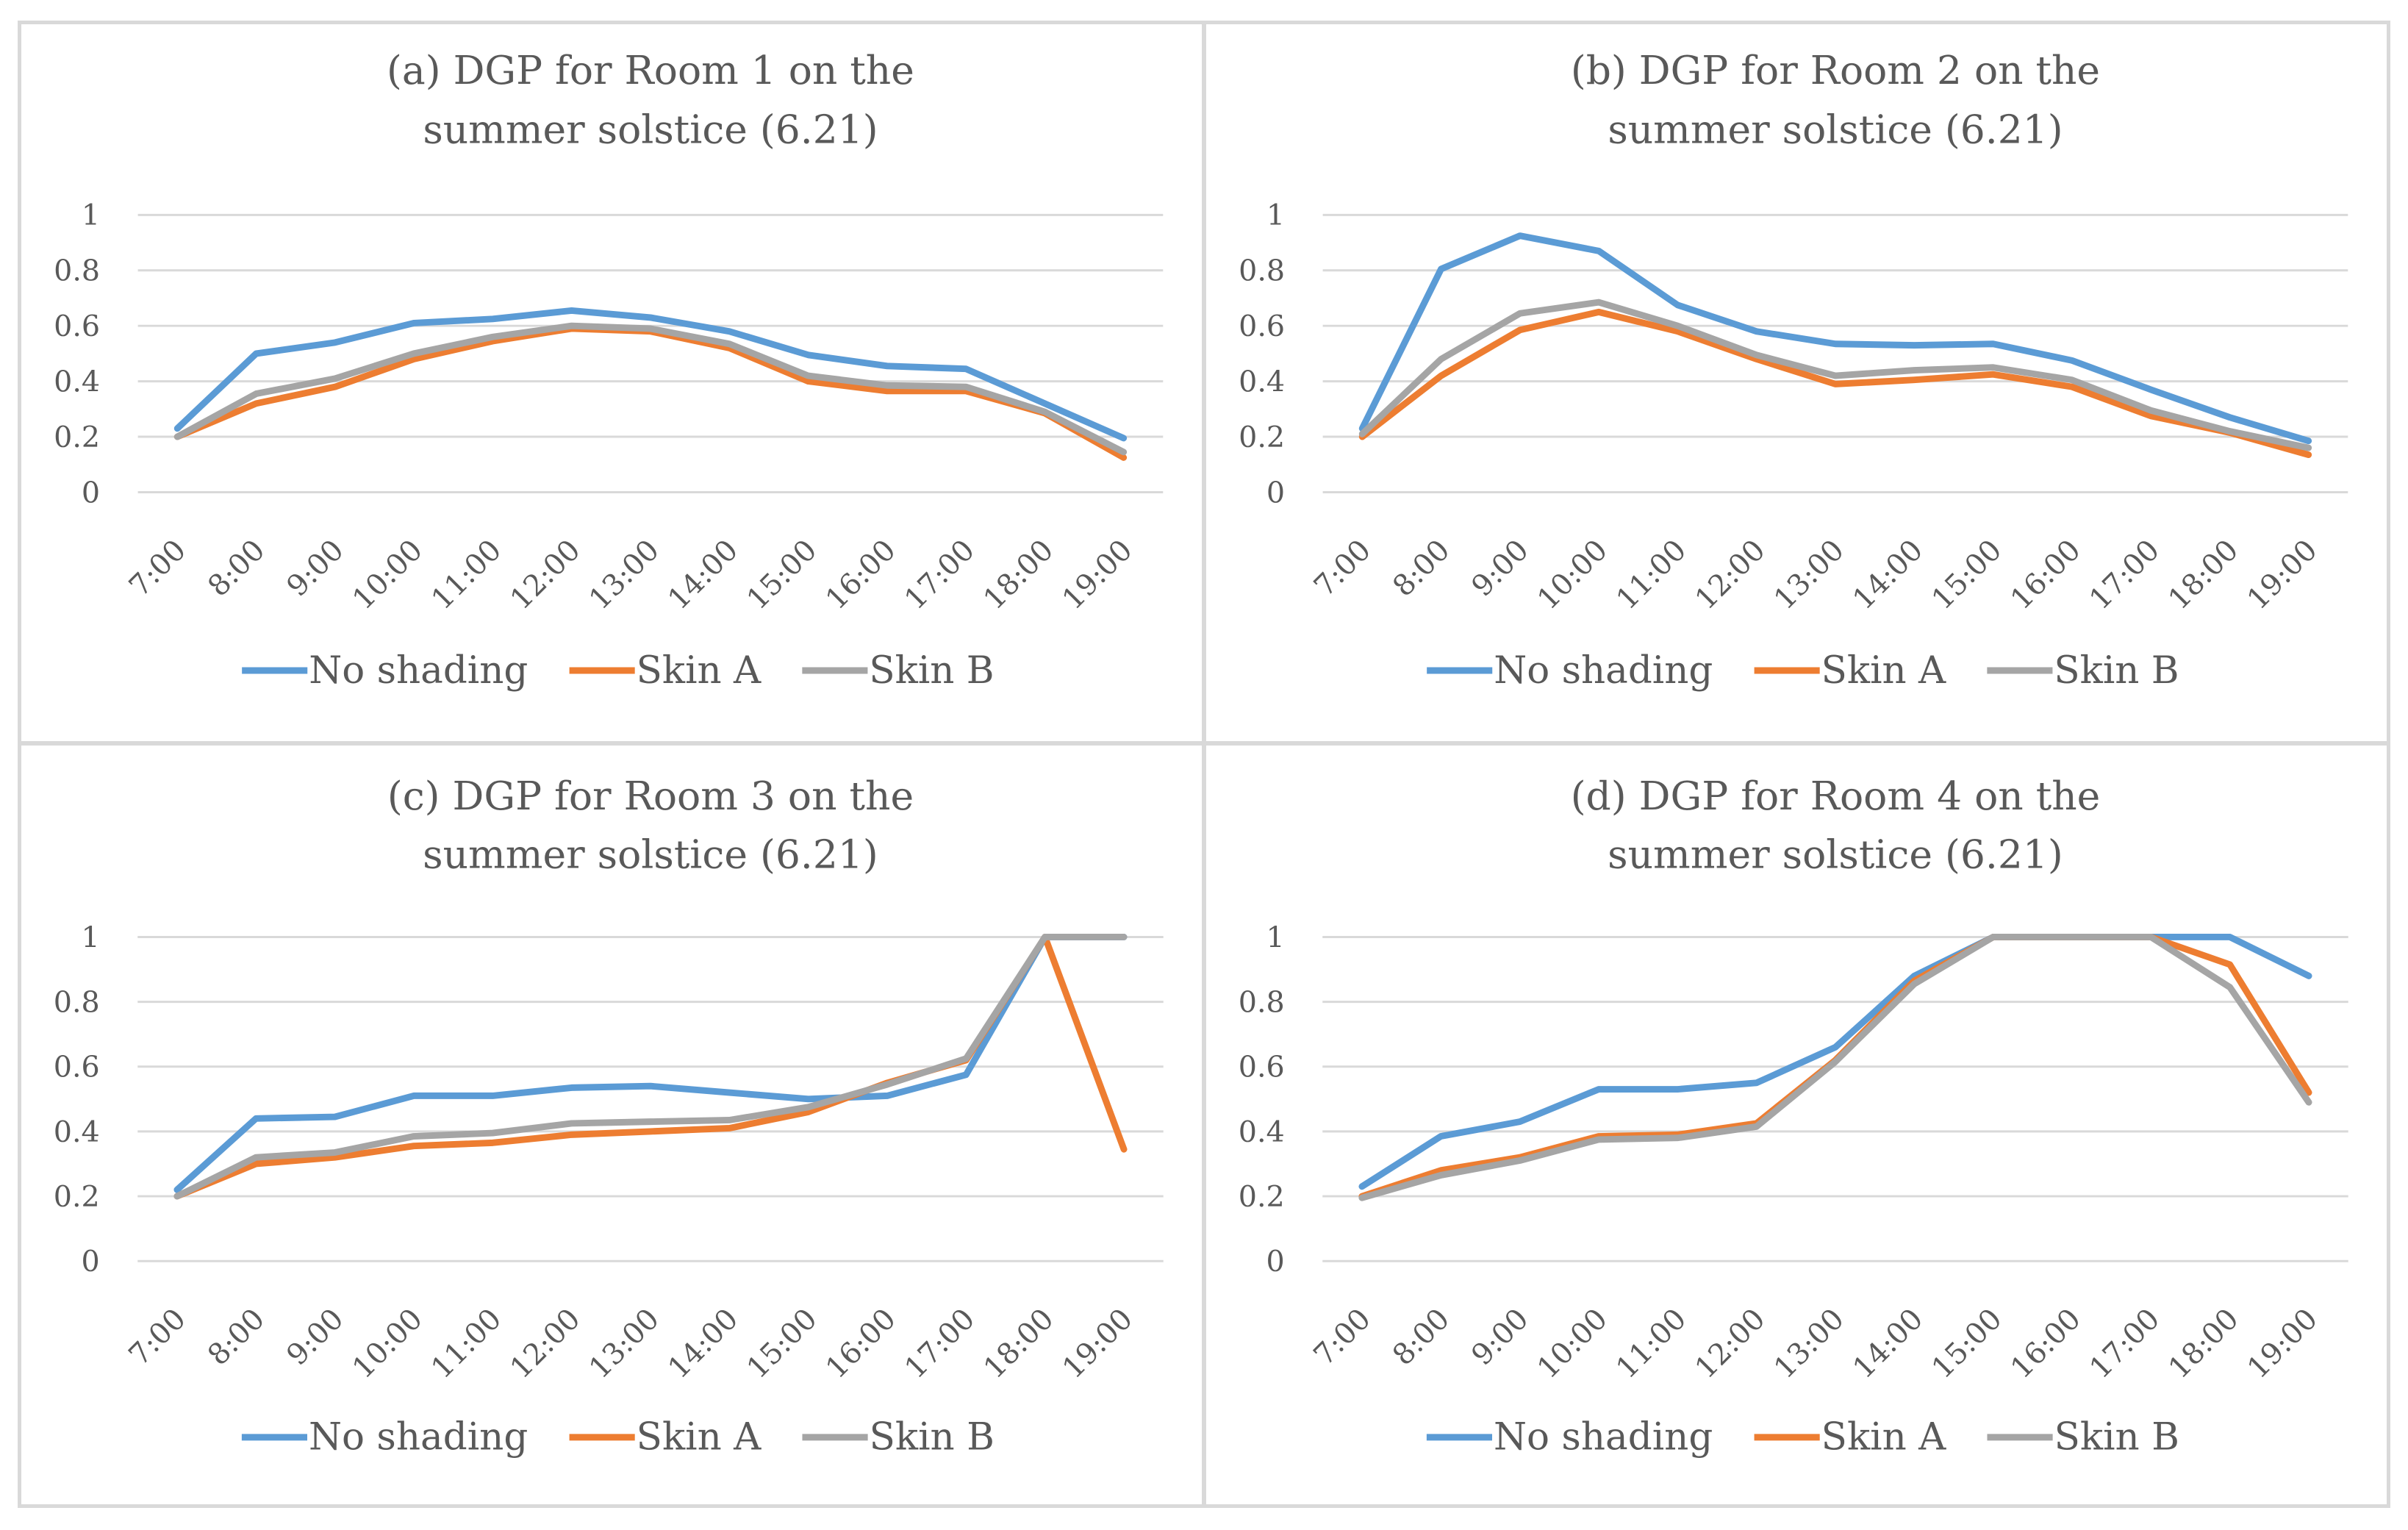 Image resolution: width=2408 pixels, height=1530 pixels. I want to click on series-line-c-no-shading, so click(650, 1063).